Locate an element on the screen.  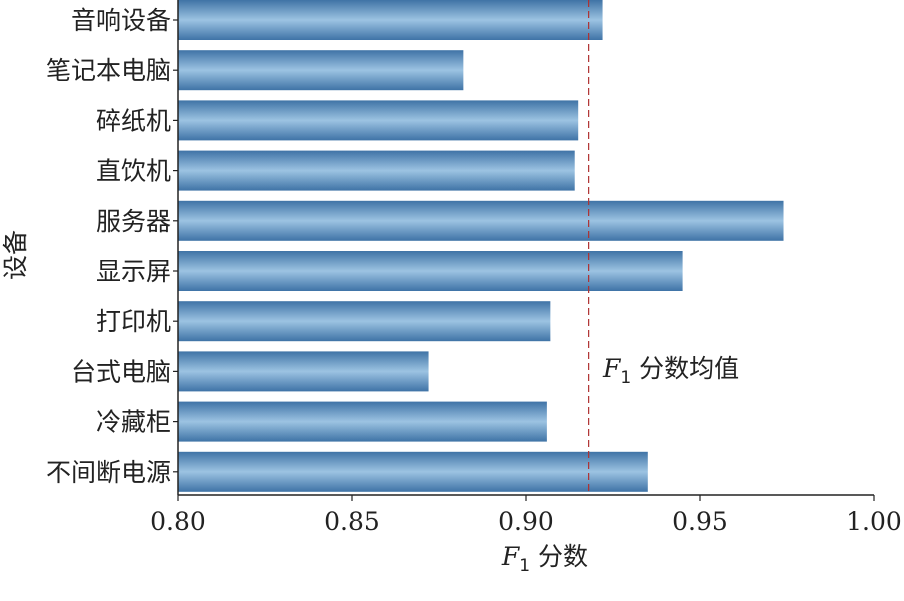
x-axis-title: F1 分数 is located at coordinates (544, 559).